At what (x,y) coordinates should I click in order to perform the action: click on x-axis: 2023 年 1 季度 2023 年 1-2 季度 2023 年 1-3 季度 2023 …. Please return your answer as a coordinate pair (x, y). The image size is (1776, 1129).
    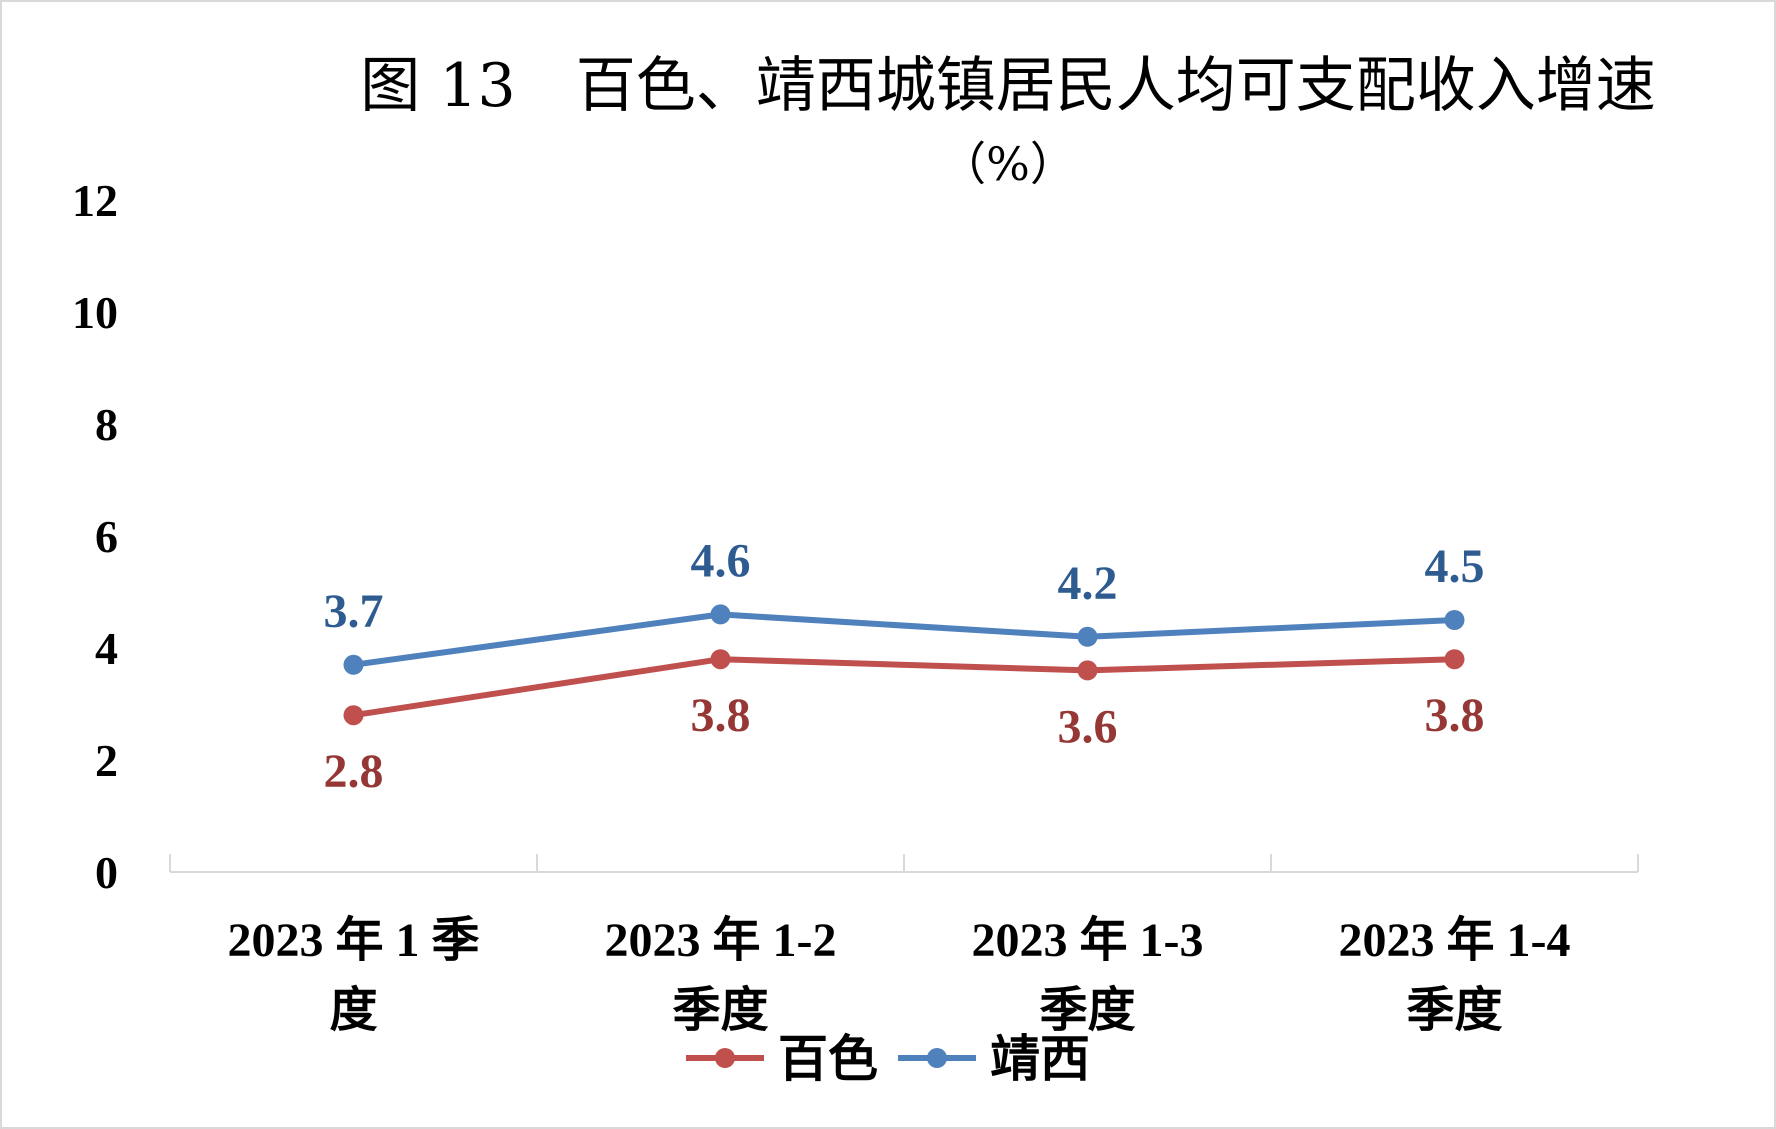
    Looking at the image, I should click on (904, 945).